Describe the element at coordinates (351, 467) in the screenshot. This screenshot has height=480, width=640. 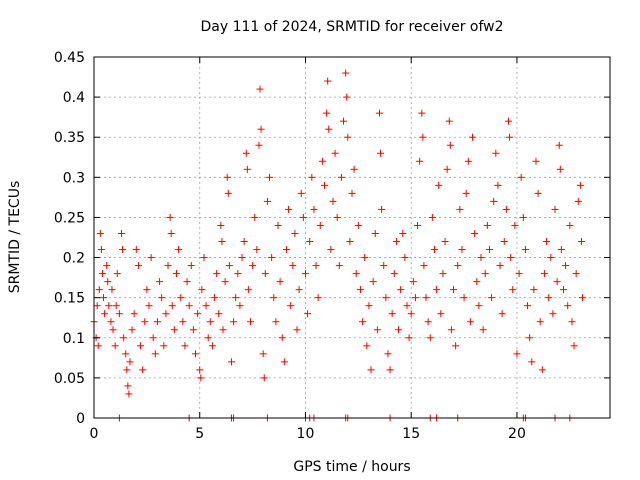
I see `x-axis-label: GPS time / hours` at that location.